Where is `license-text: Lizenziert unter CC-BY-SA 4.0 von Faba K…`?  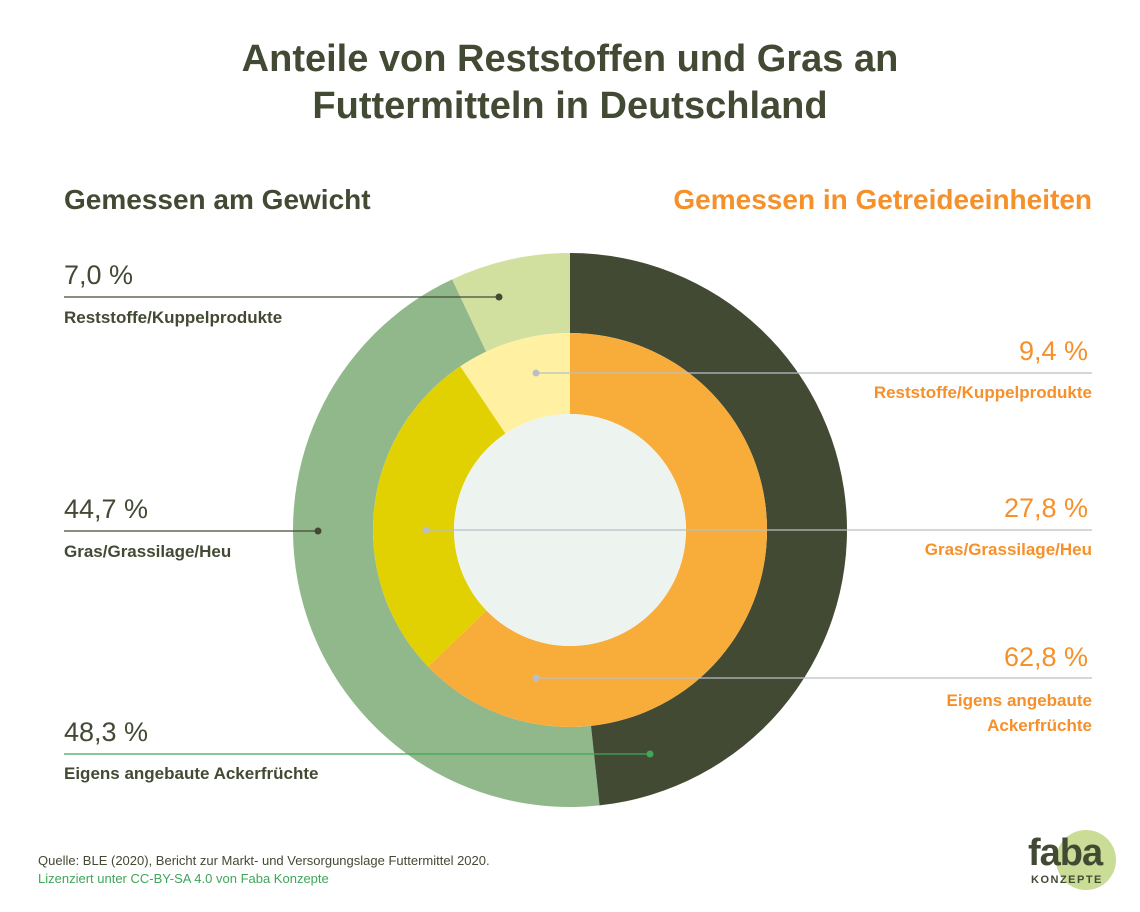 license-text: Lizenziert unter CC-BY-SA 4.0 von Faba K… is located at coordinates (183, 878).